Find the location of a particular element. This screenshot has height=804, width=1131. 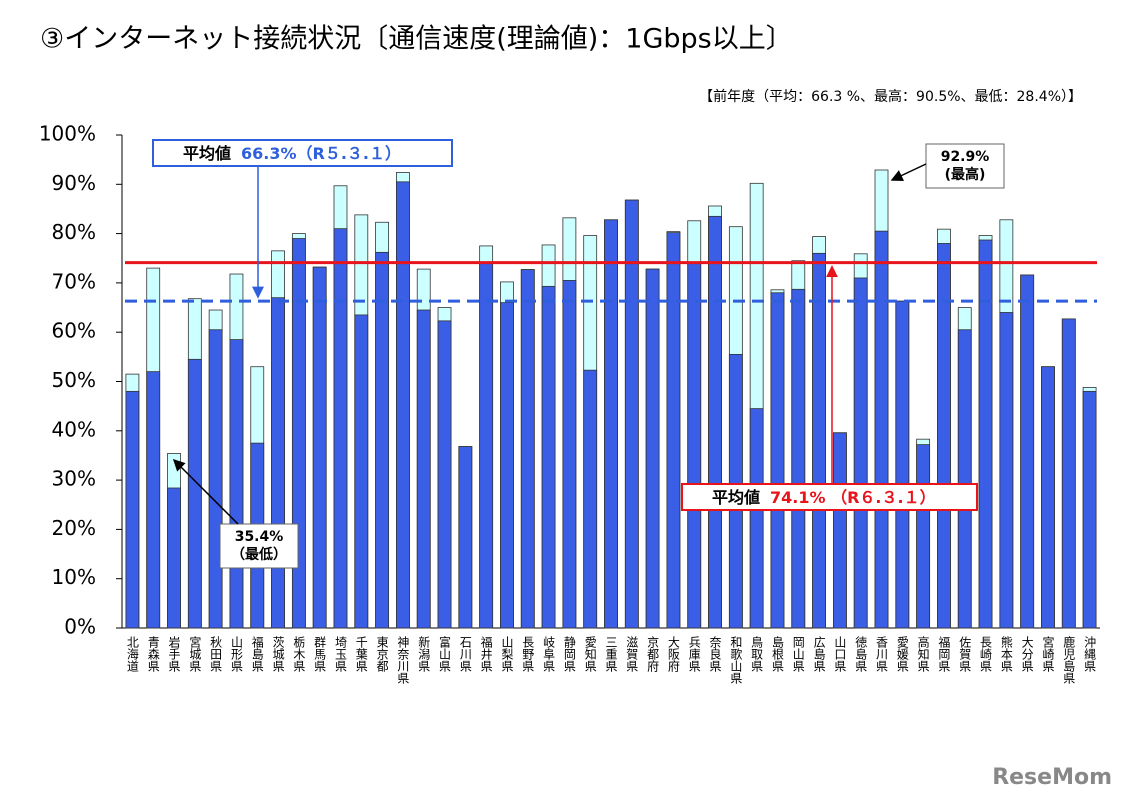

x-tick-label: 富山県 is located at coordinates (445, 653).